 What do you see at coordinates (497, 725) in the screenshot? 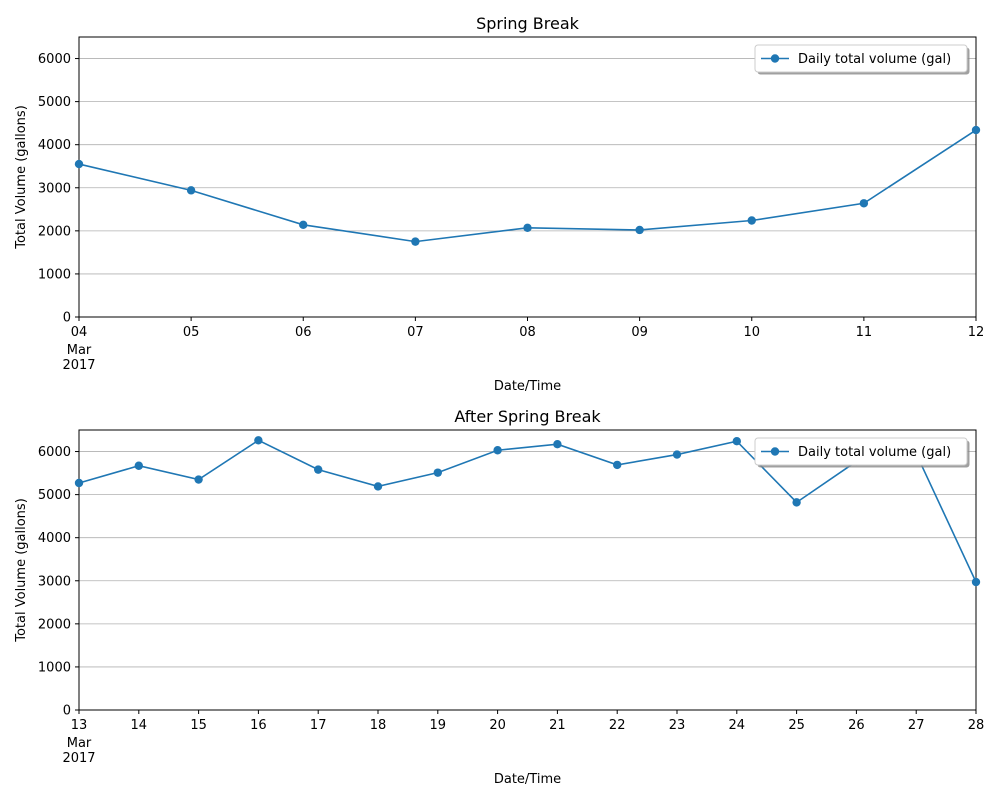
I see `x-tick-label: 20` at bounding box center [497, 725].